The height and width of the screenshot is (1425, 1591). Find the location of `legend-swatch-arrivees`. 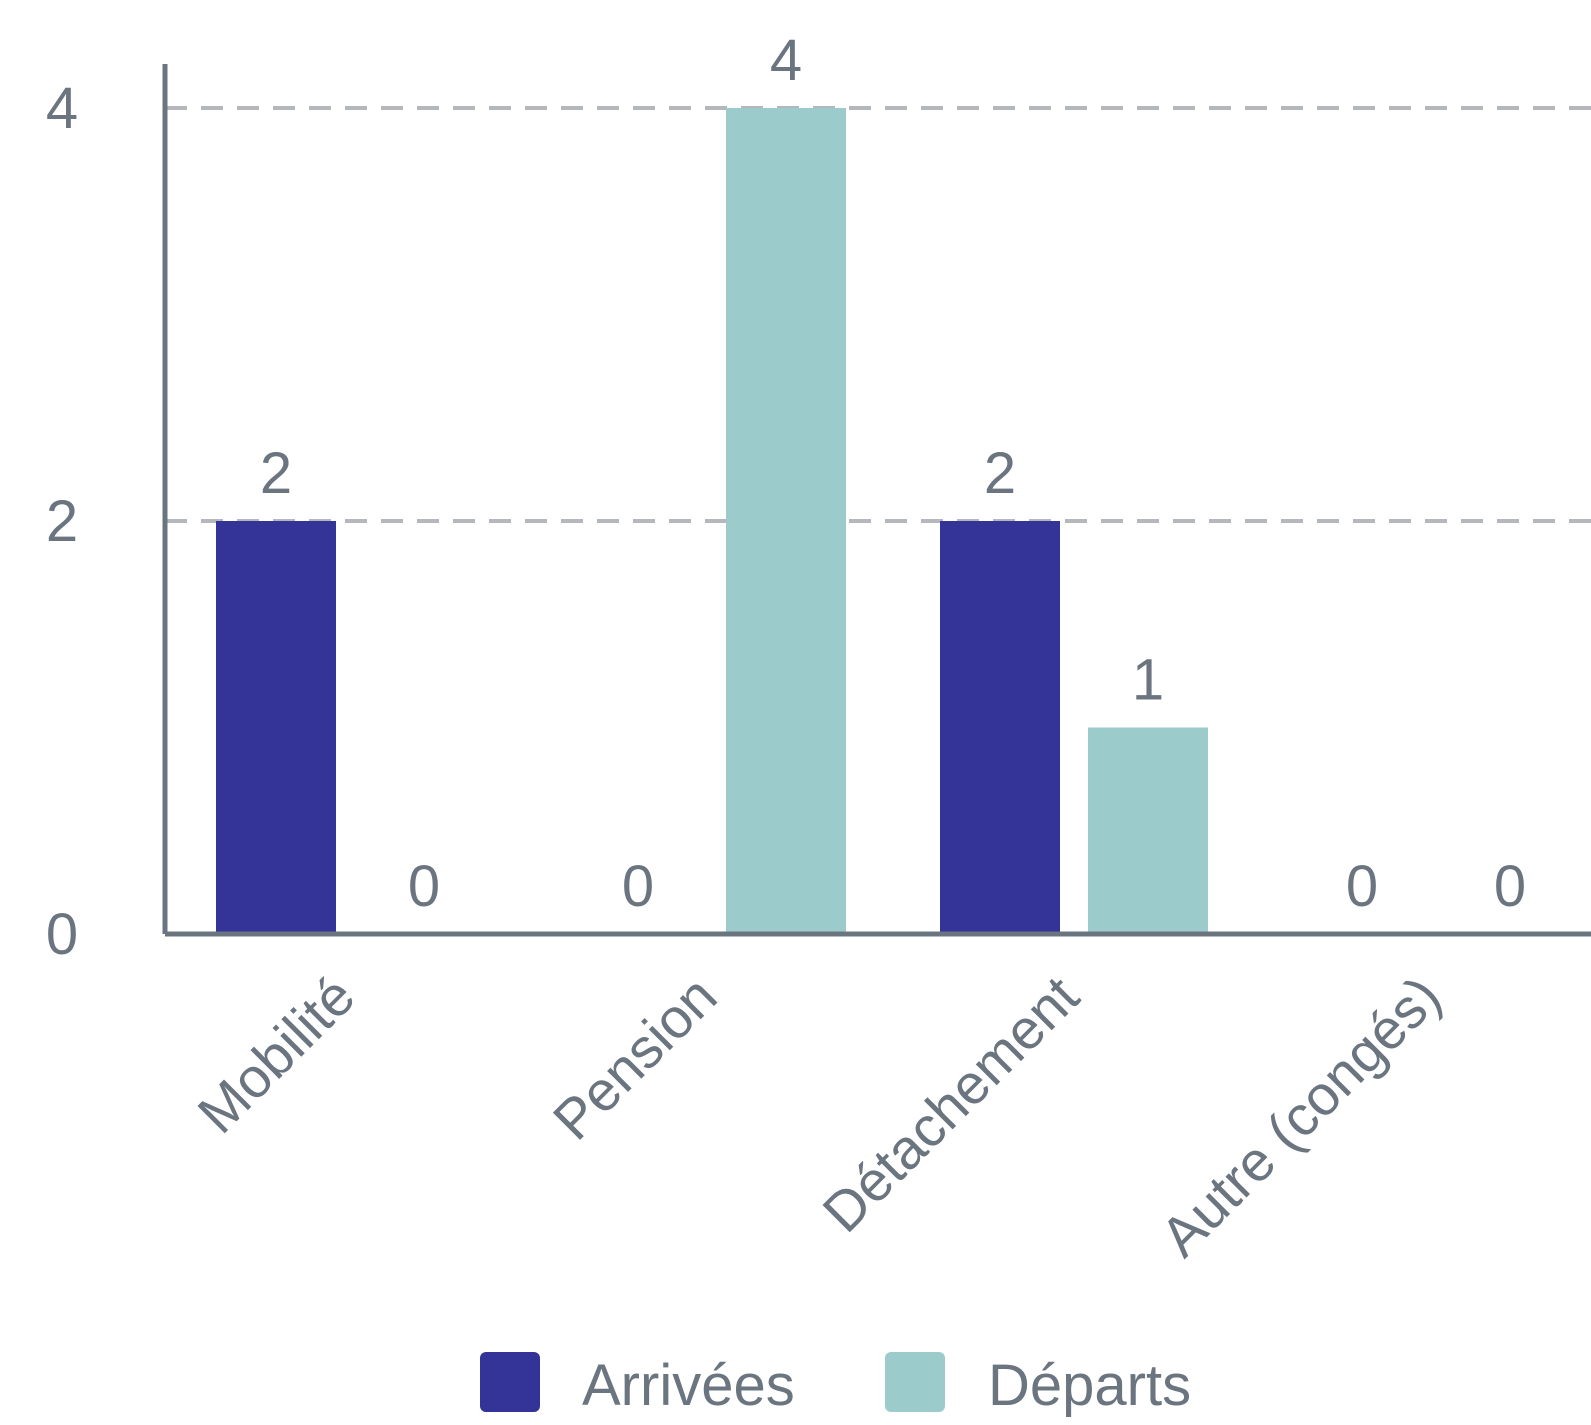

legend-swatch-arrivees is located at coordinates (510, 1382).